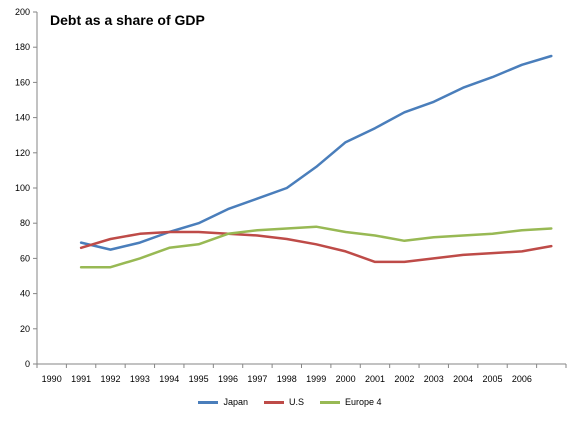  Describe the element at coordinates (375, 379) in the screenshot. I see `x-tick-label: 2001` at that location.